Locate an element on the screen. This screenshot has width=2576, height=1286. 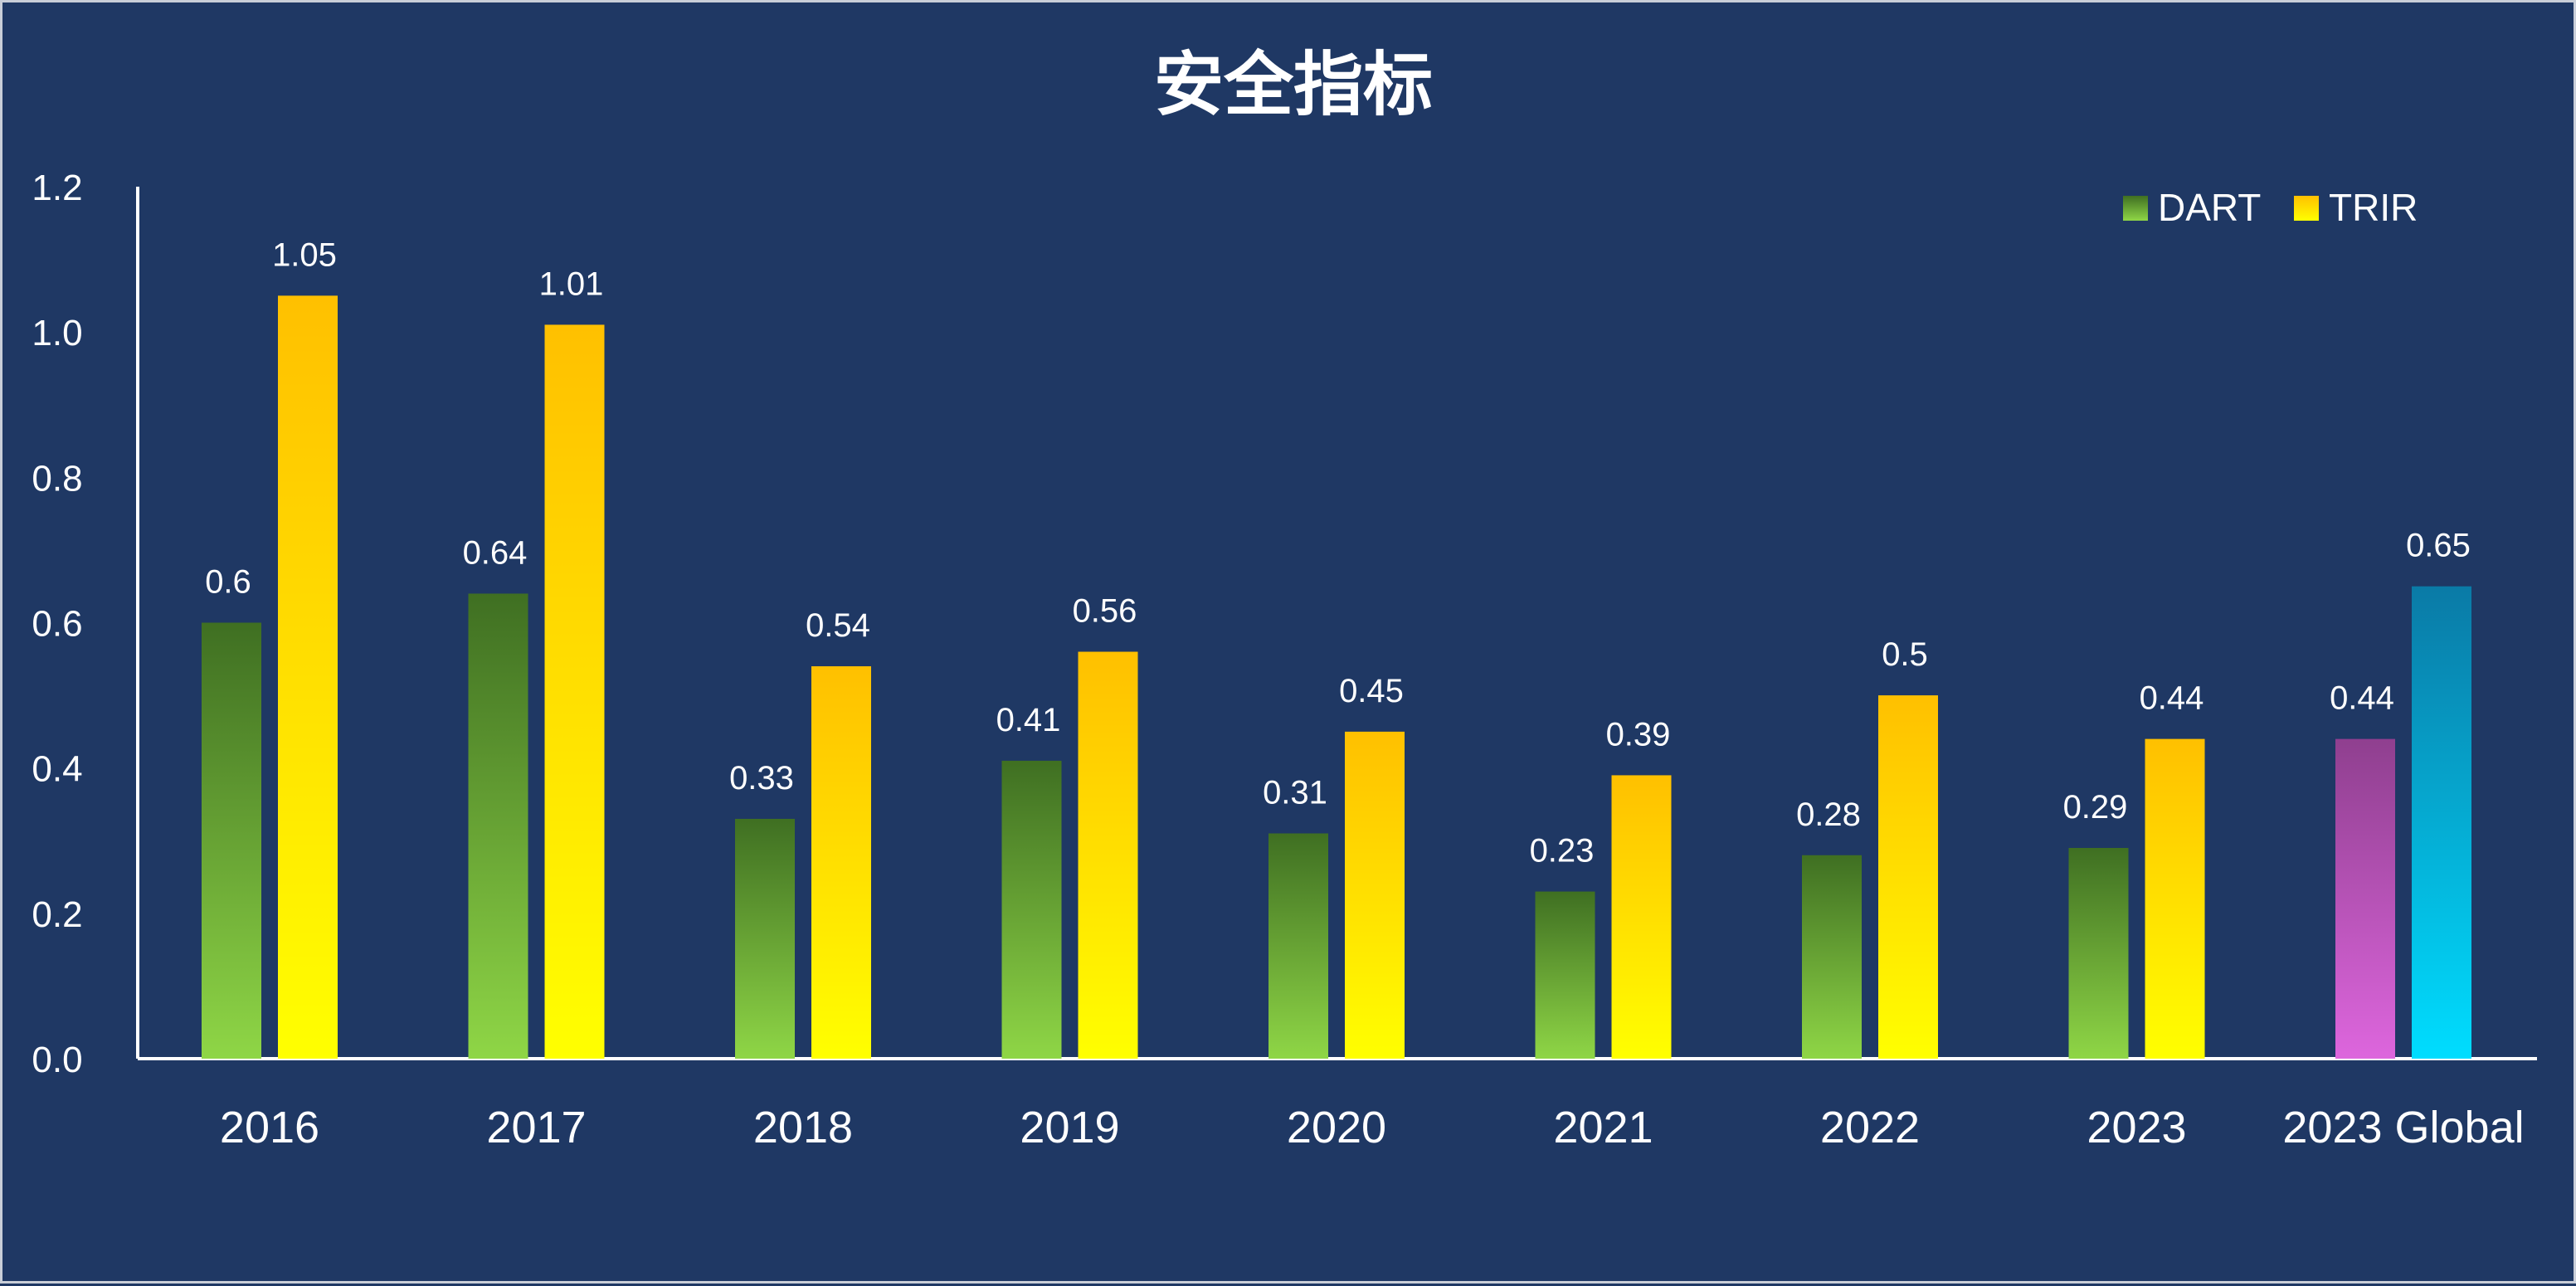
x-tick-label: 2021 is located at coordinates (1603, 1128).